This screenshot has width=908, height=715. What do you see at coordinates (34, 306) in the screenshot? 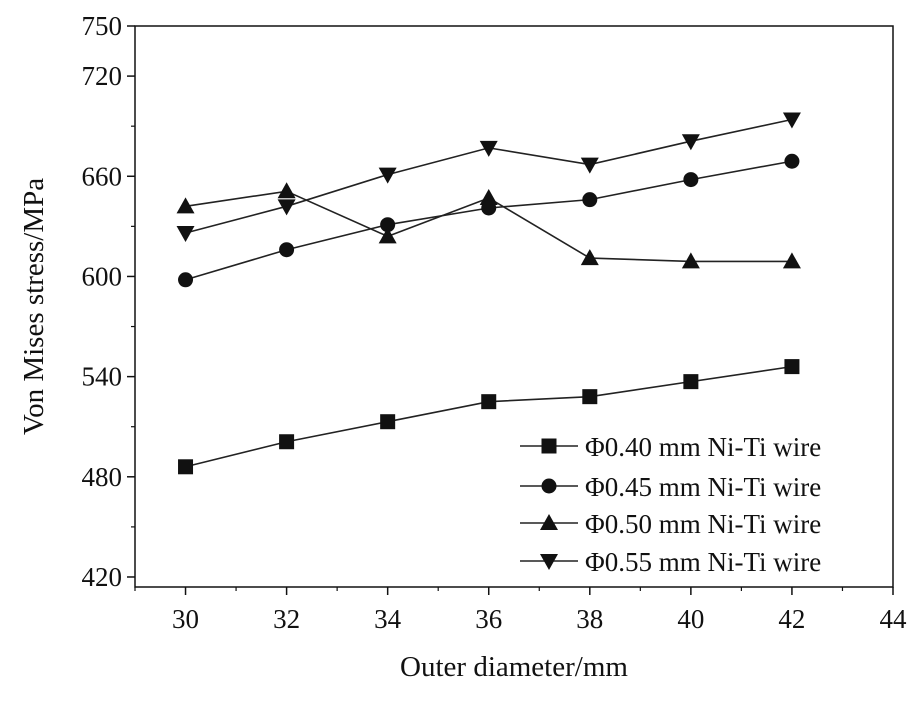
I see `y-axis-title: Von Mises stress/MPa` at bounding box center [34, 306].